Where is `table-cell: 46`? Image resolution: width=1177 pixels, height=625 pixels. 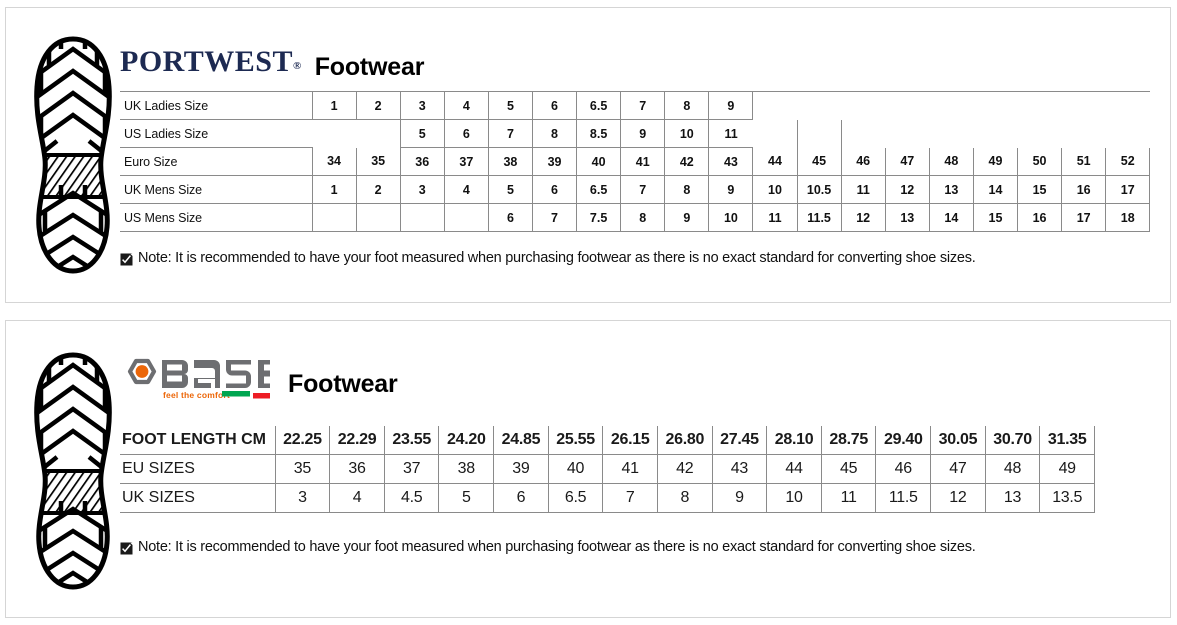 table-cell: 46 is located at coordinates (903, 469).